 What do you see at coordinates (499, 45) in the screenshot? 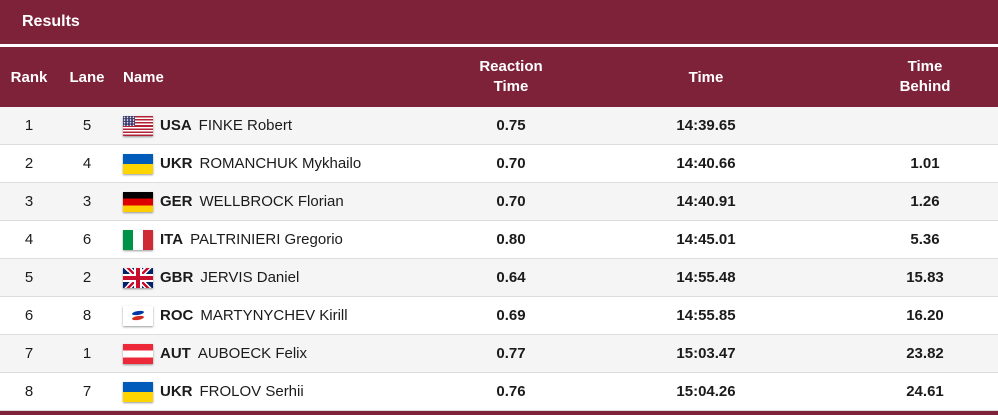
I see `header-divider` at bounding box center [499, 45].